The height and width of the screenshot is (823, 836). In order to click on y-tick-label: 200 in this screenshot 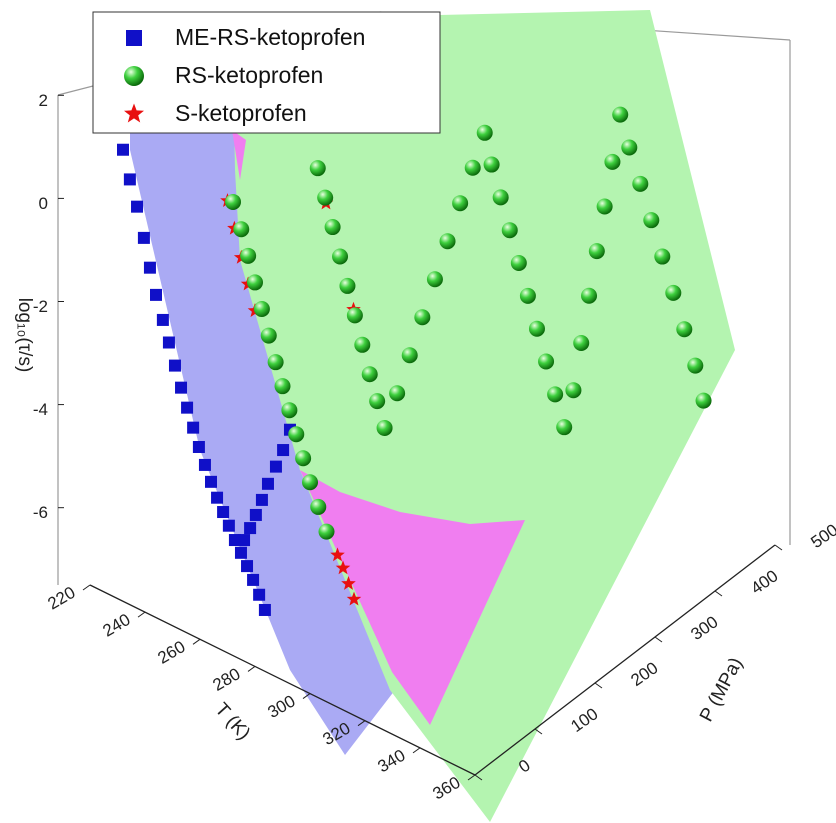, I will do `click(644, 674)`.